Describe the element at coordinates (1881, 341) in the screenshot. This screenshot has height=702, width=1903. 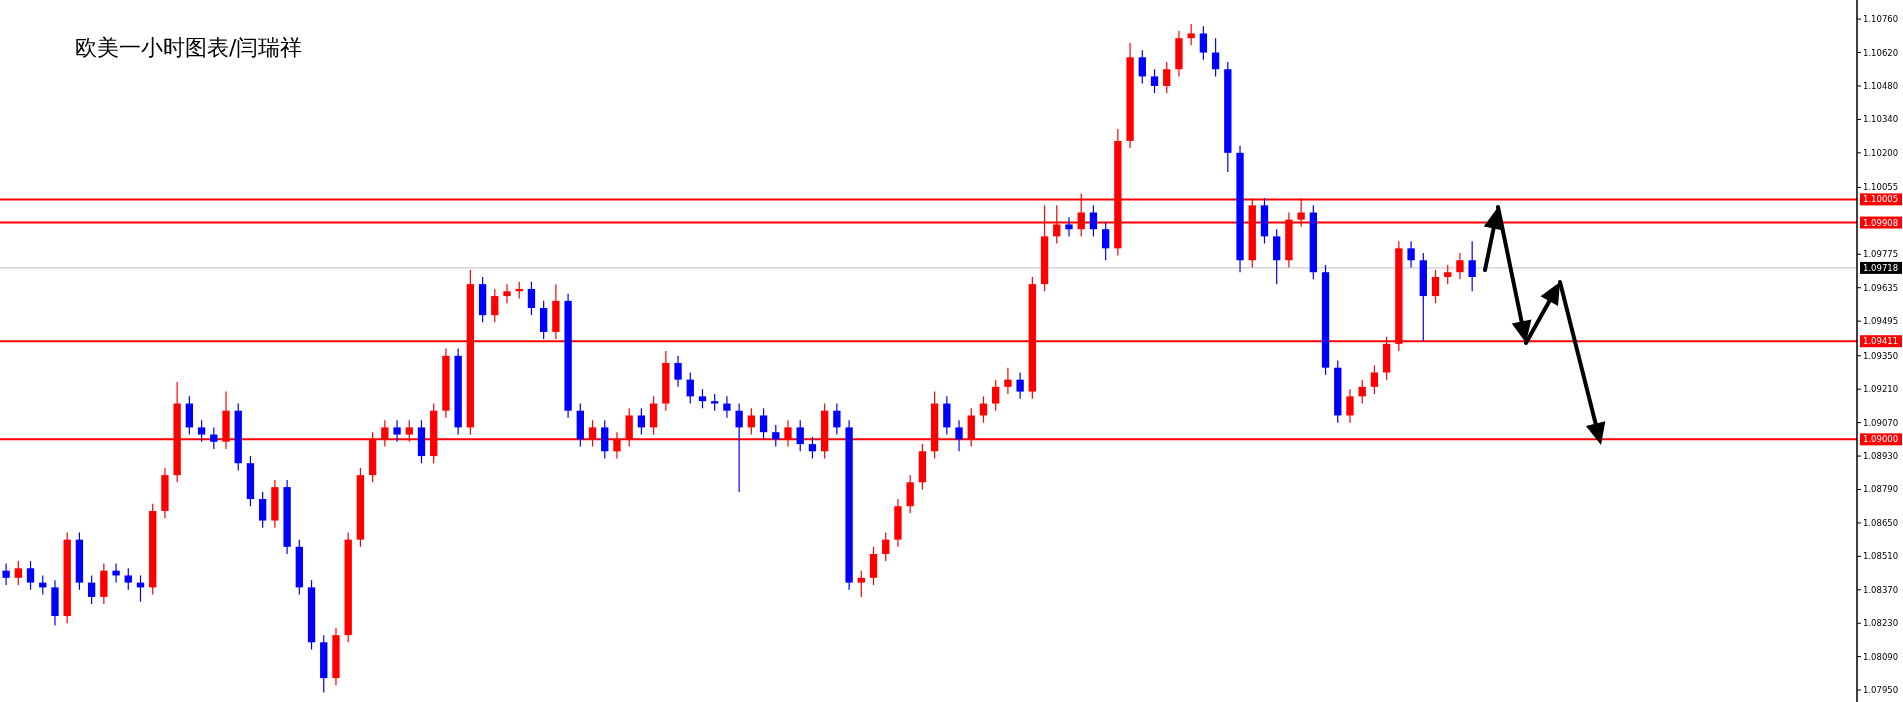
I see `ref-line-label: 1.09411` at that location.